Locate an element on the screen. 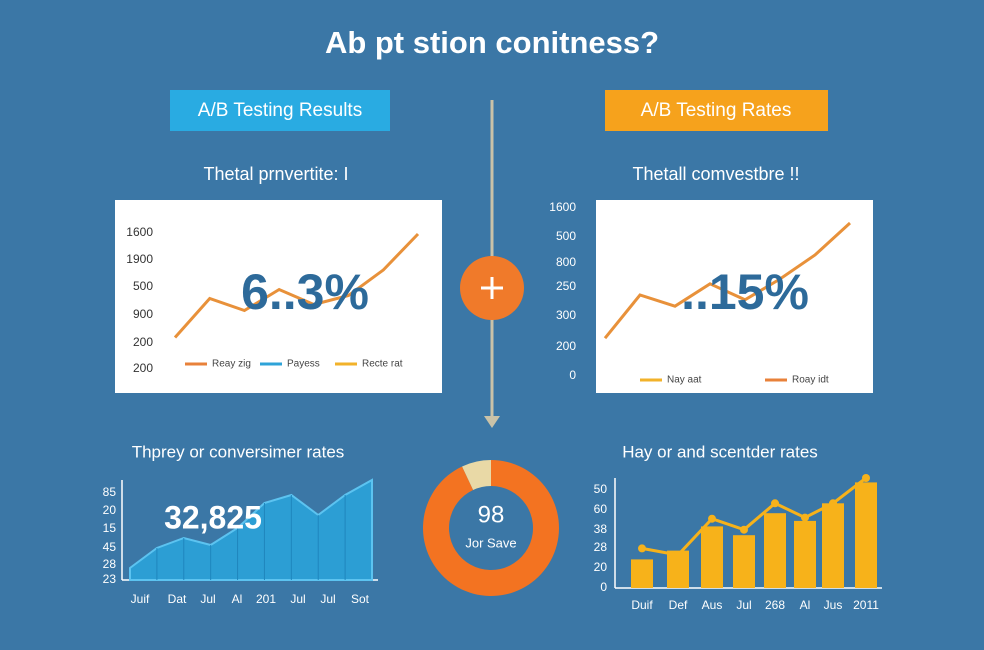 The width and height of the screenshot is (984, 650). x-tick-label: Duif is located at coordinates (642, 605).